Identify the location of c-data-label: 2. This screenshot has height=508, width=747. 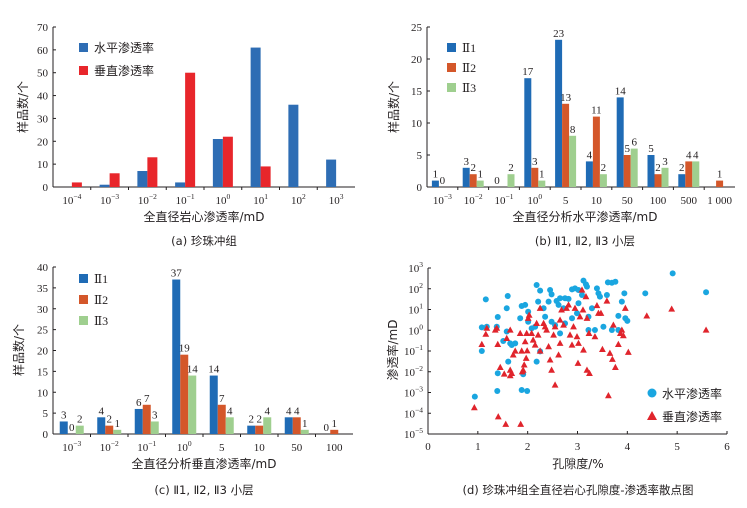
(252, 420).